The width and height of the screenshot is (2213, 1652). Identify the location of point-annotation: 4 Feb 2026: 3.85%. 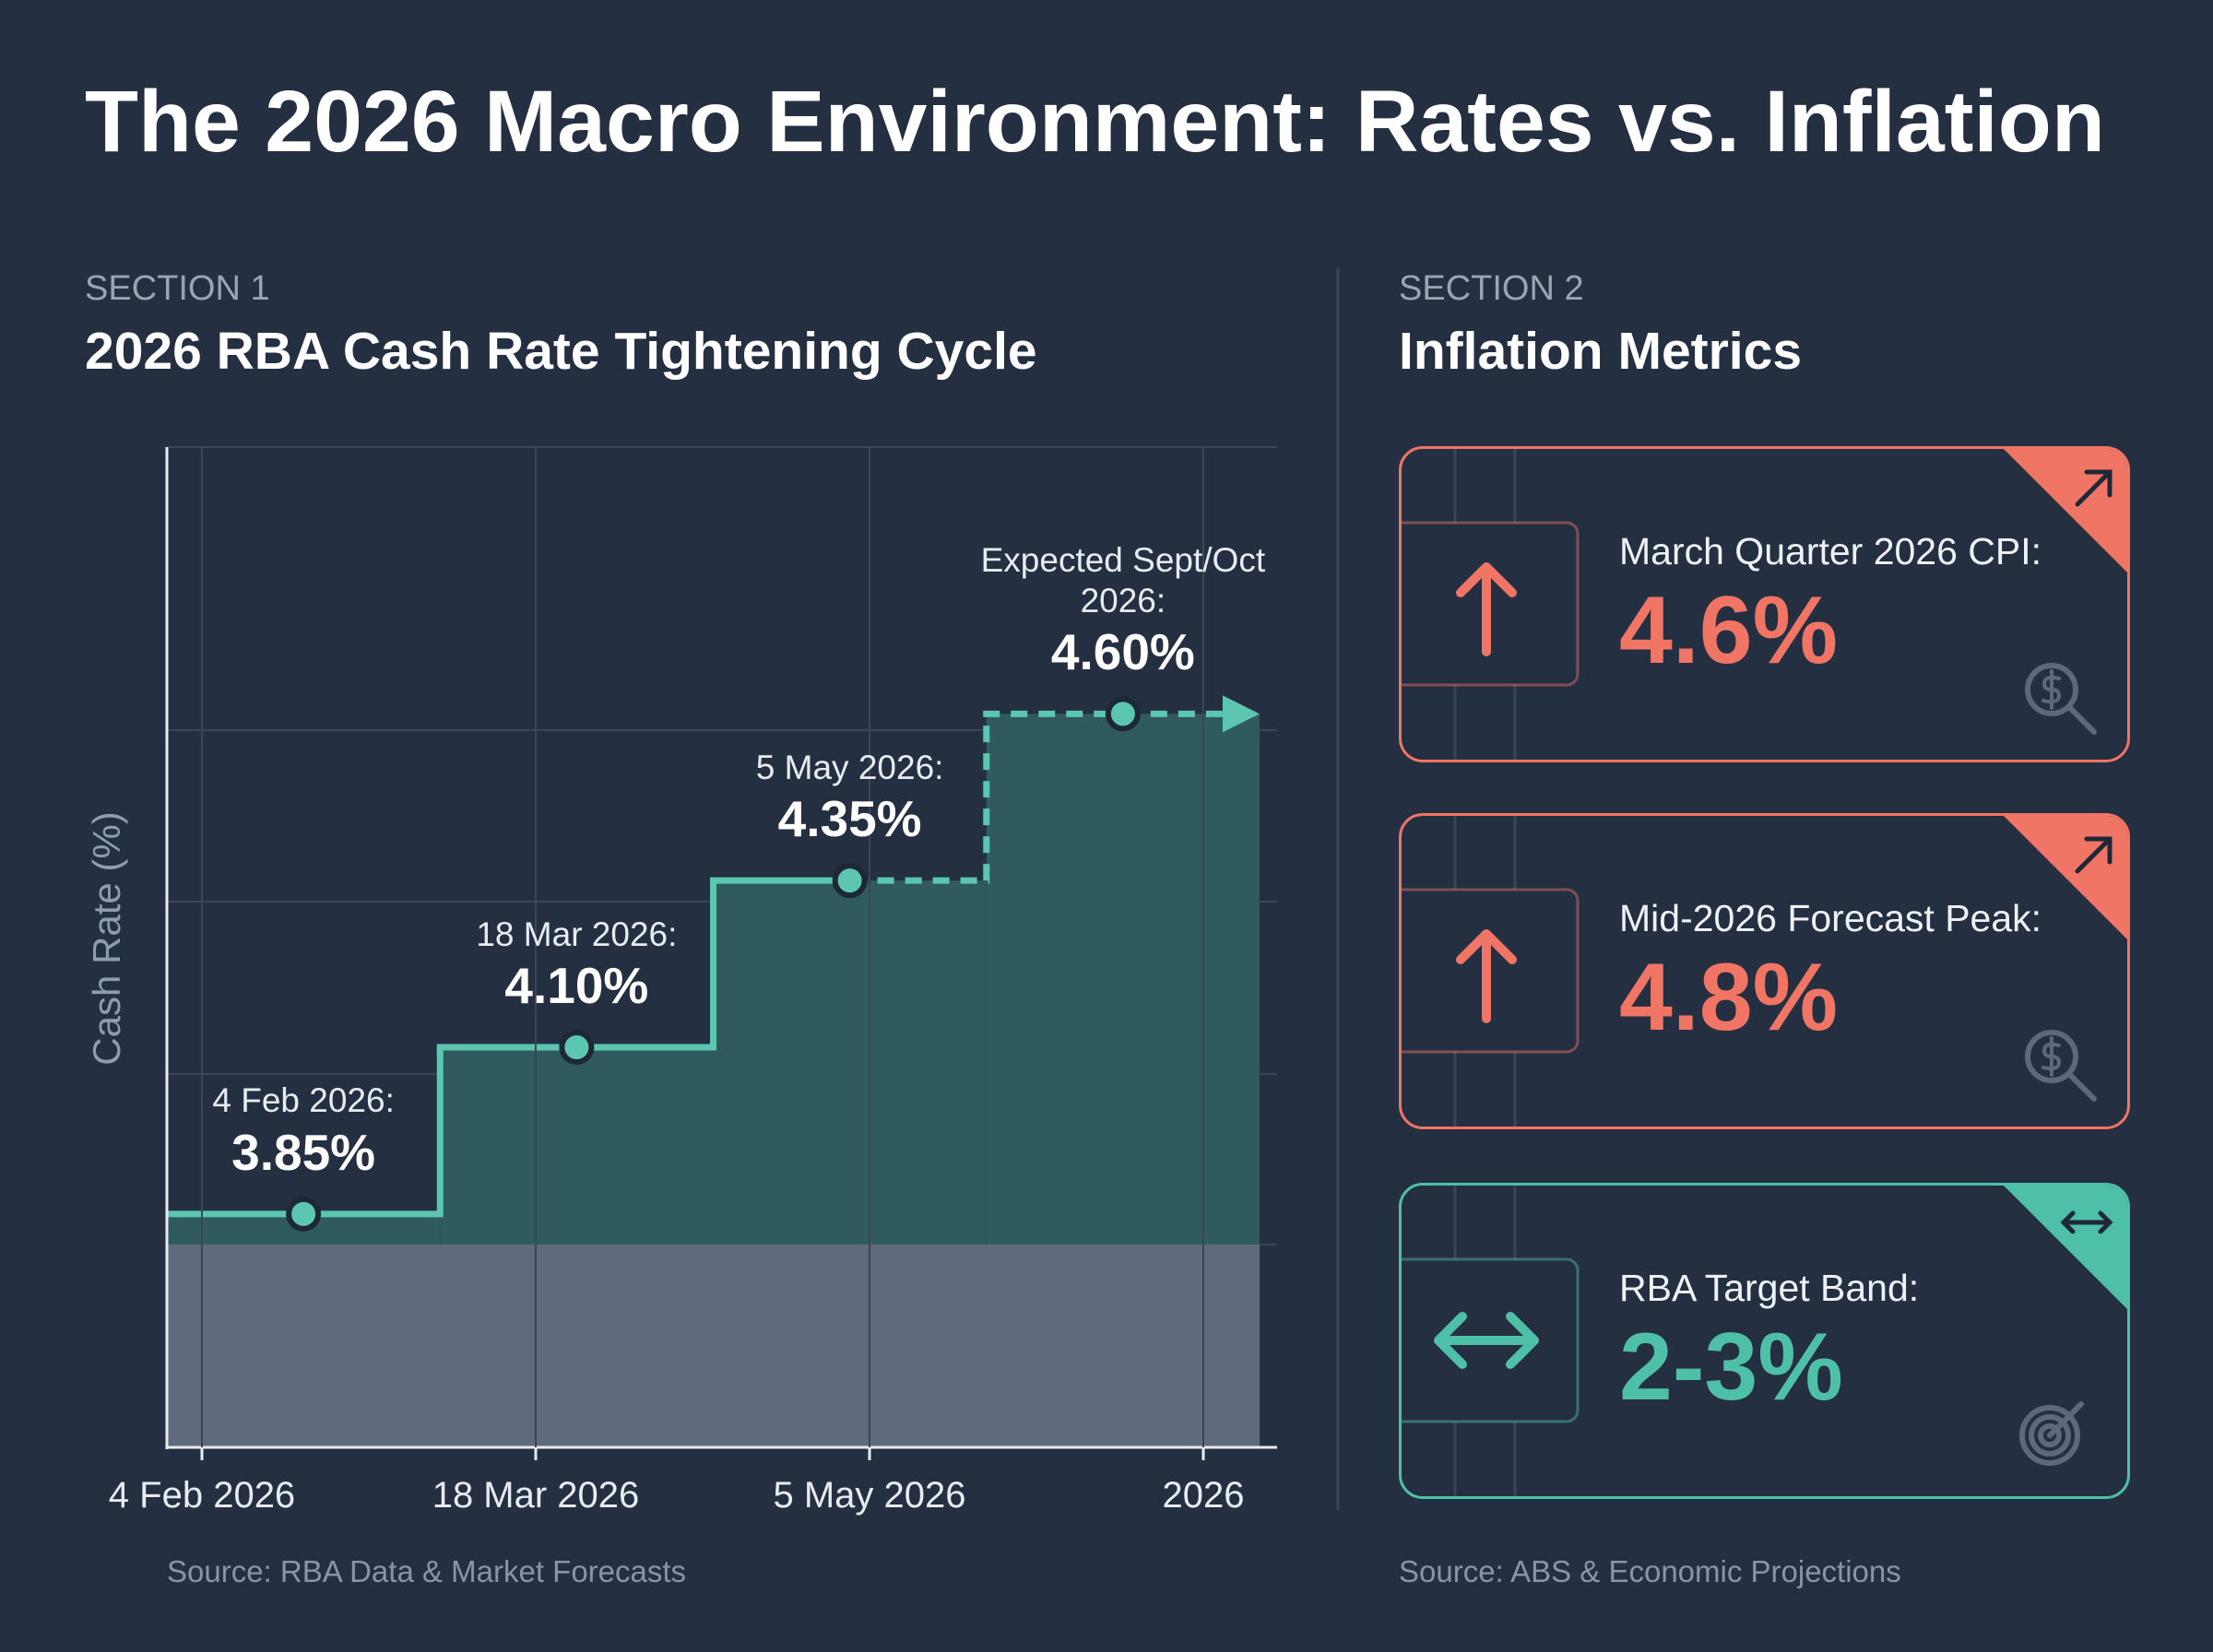
(303, 1131).